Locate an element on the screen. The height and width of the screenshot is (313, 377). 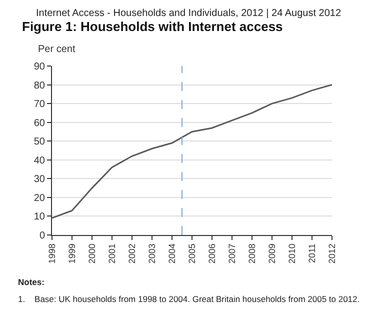
text: Internet Access - Households and Individuals, 2012 | 24 August 2012 is located at coordinates (189, 13).